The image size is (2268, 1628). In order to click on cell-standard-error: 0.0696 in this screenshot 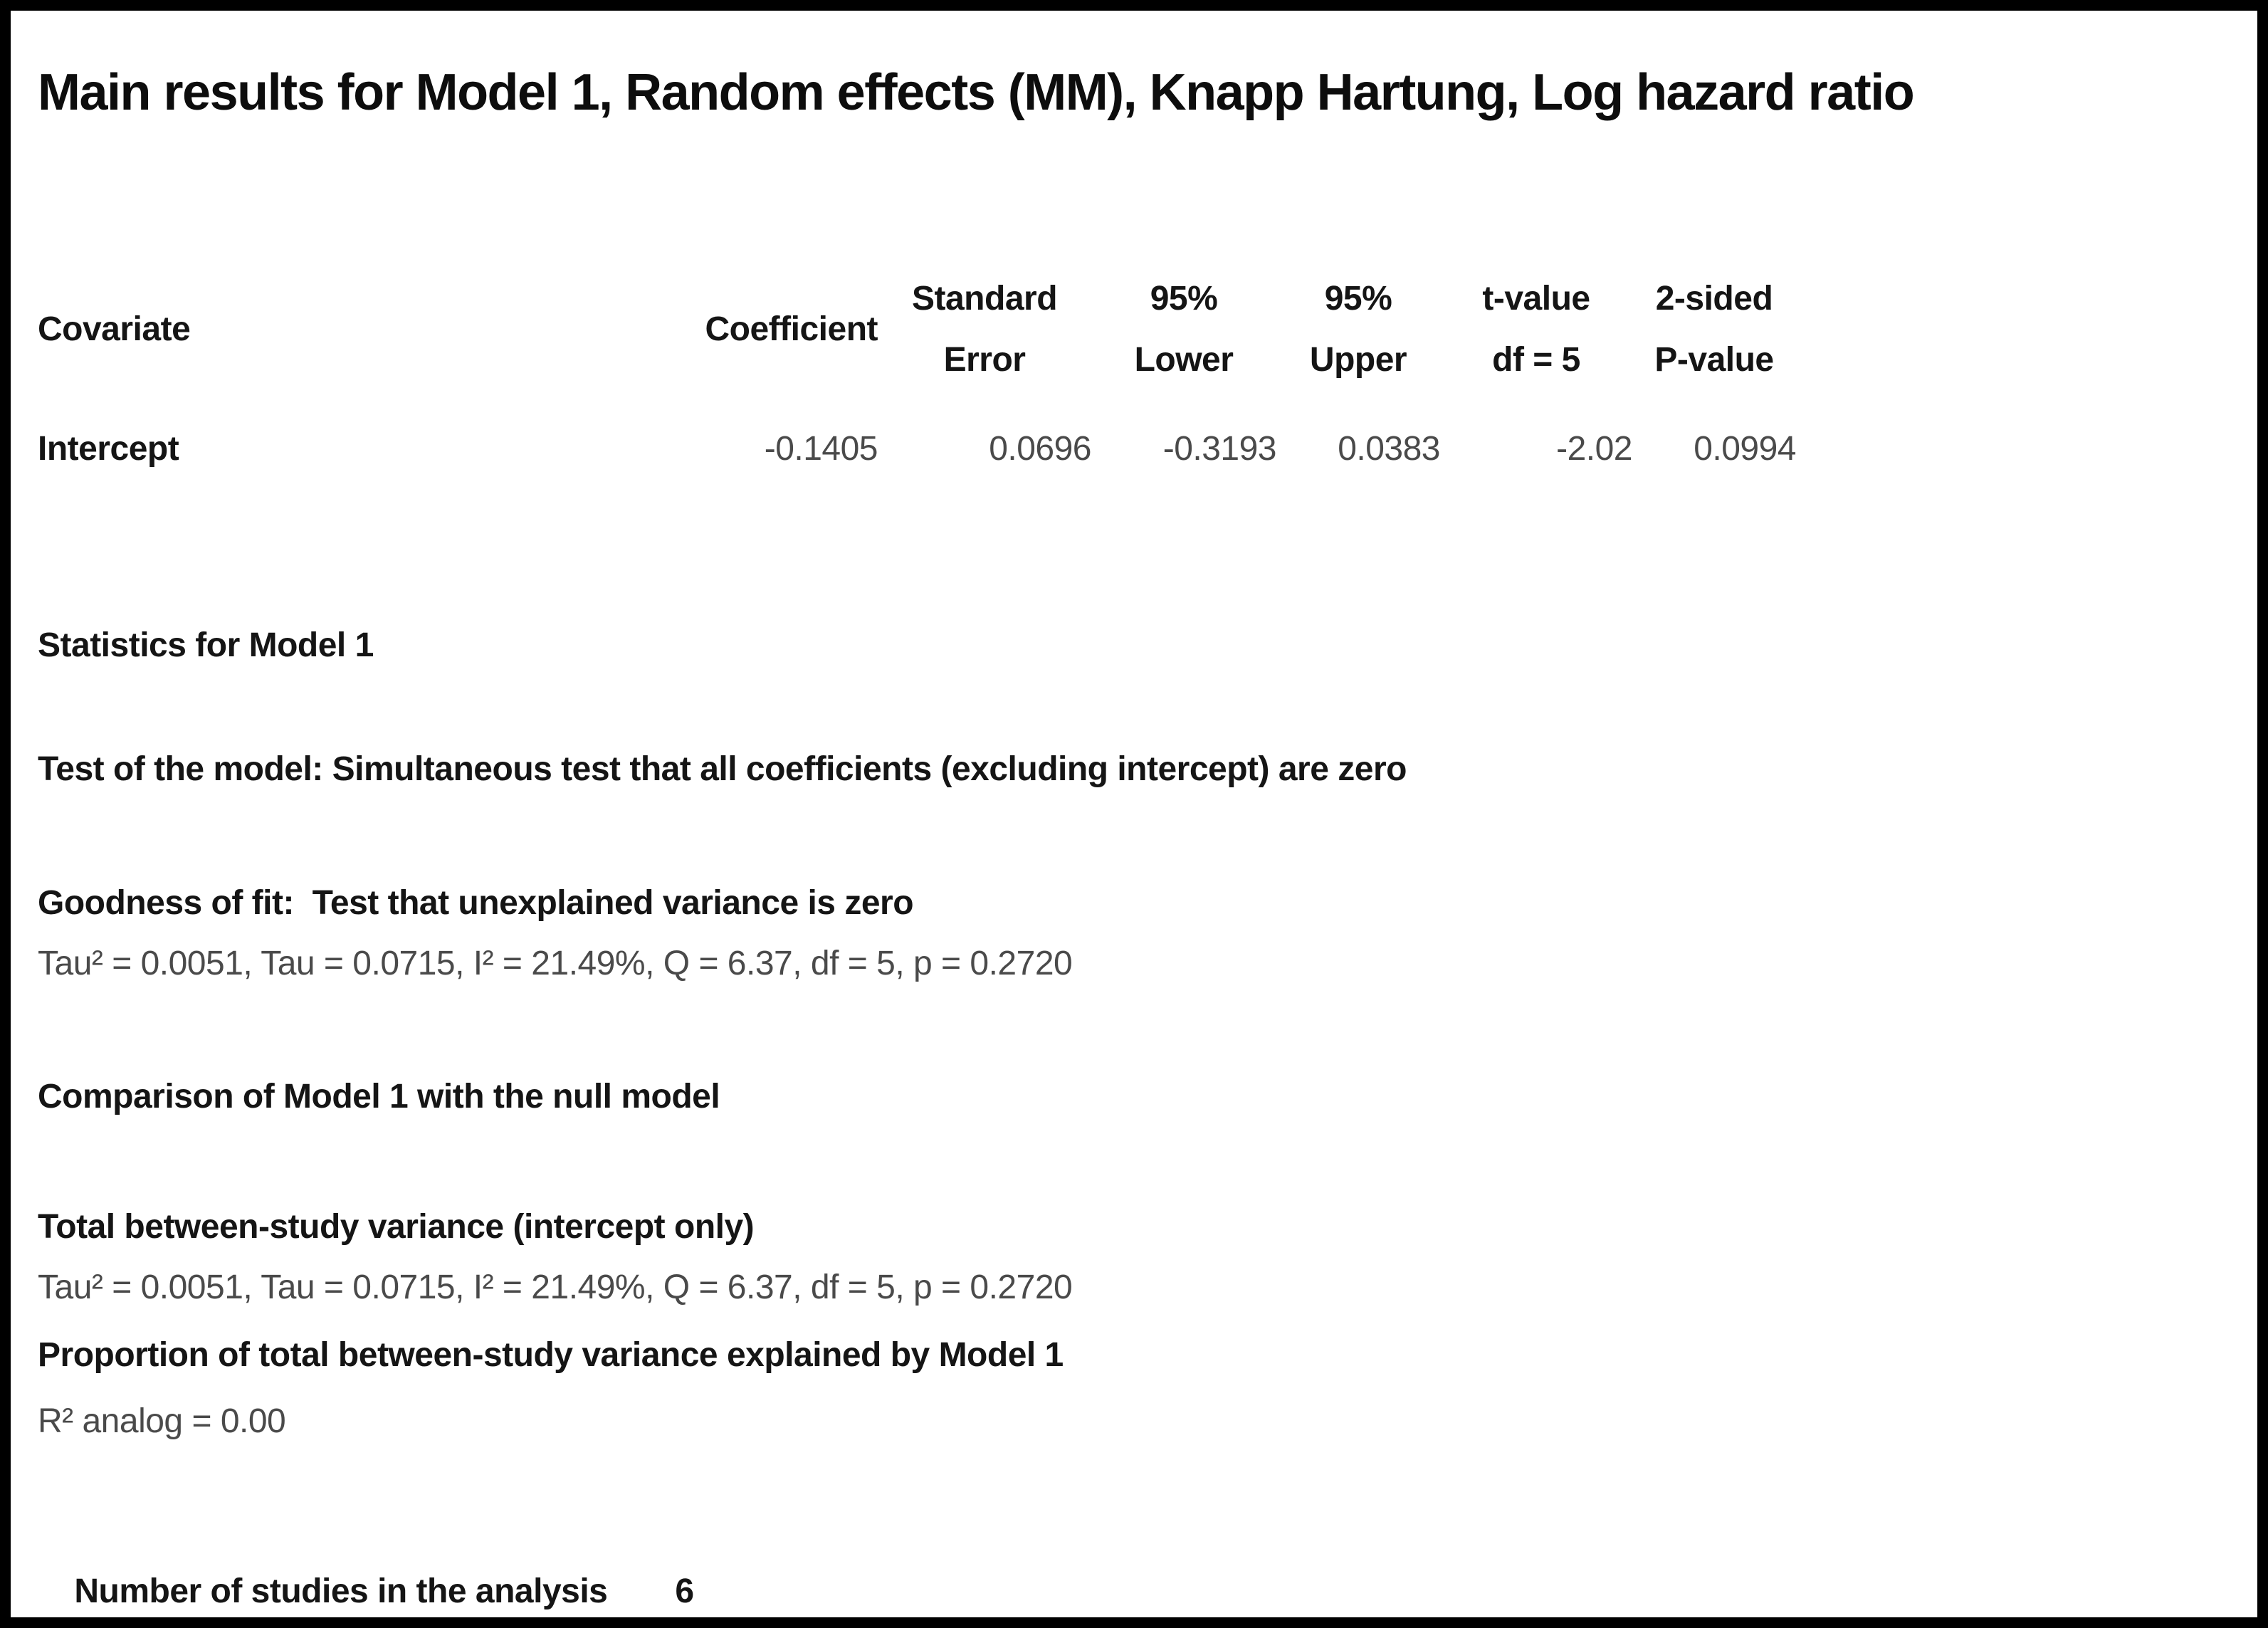, I will do `click(1040, 449)`.